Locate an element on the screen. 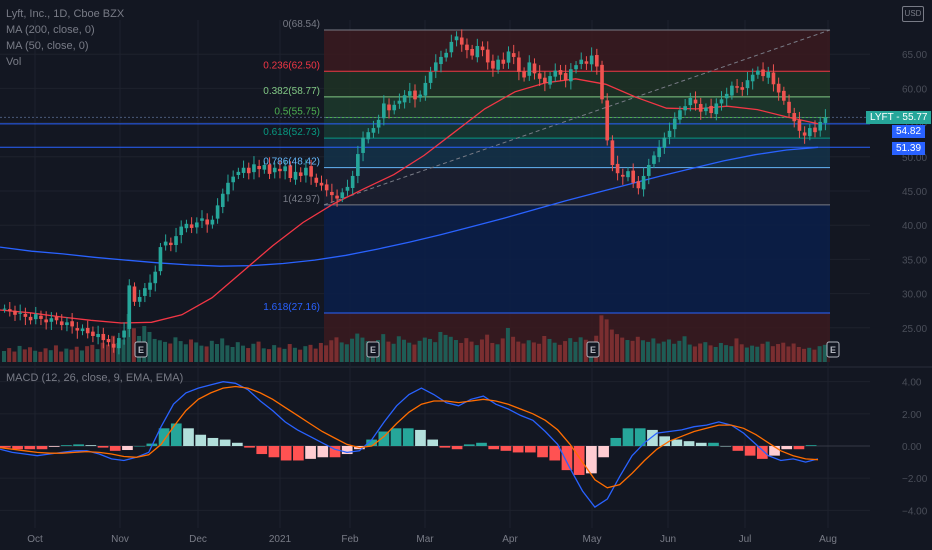 The width and height of the screenshot is (932, 550). fib-level-label: 0.5(55.75) is located at coordinates (297, 111).